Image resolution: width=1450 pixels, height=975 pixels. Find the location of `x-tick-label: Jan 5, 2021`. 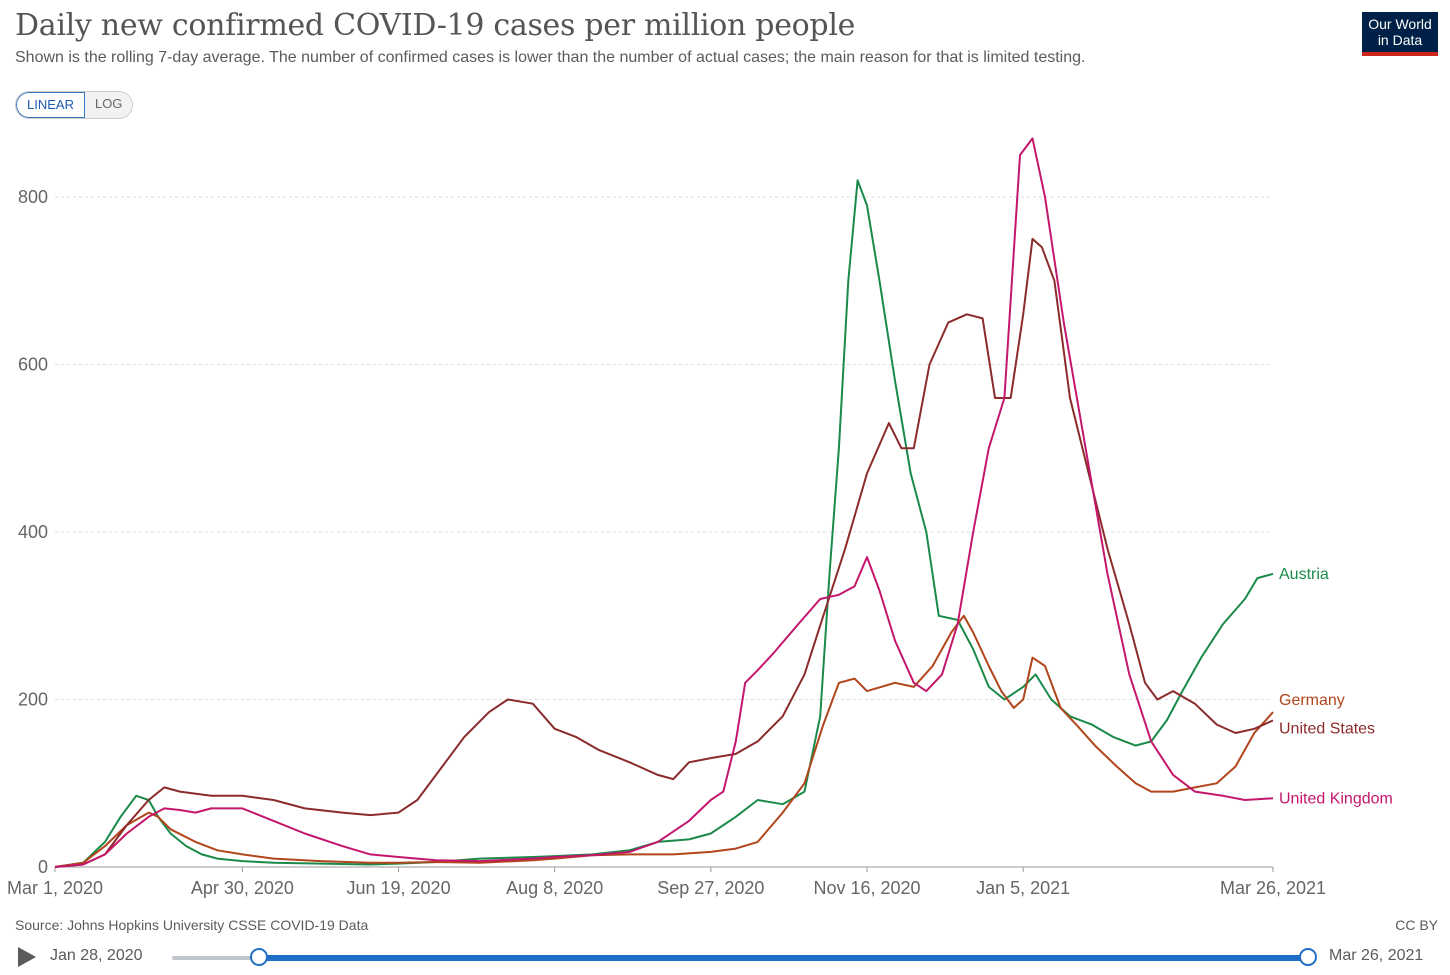

x-tick-label: Jan 5, 2021 is located at coordinates (1023, 888).